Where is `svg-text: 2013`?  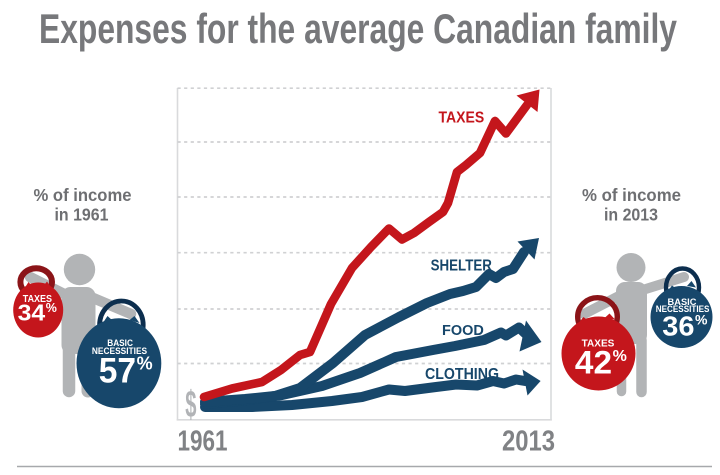 svg-text: 2013 is located at coordinates (528, 441).